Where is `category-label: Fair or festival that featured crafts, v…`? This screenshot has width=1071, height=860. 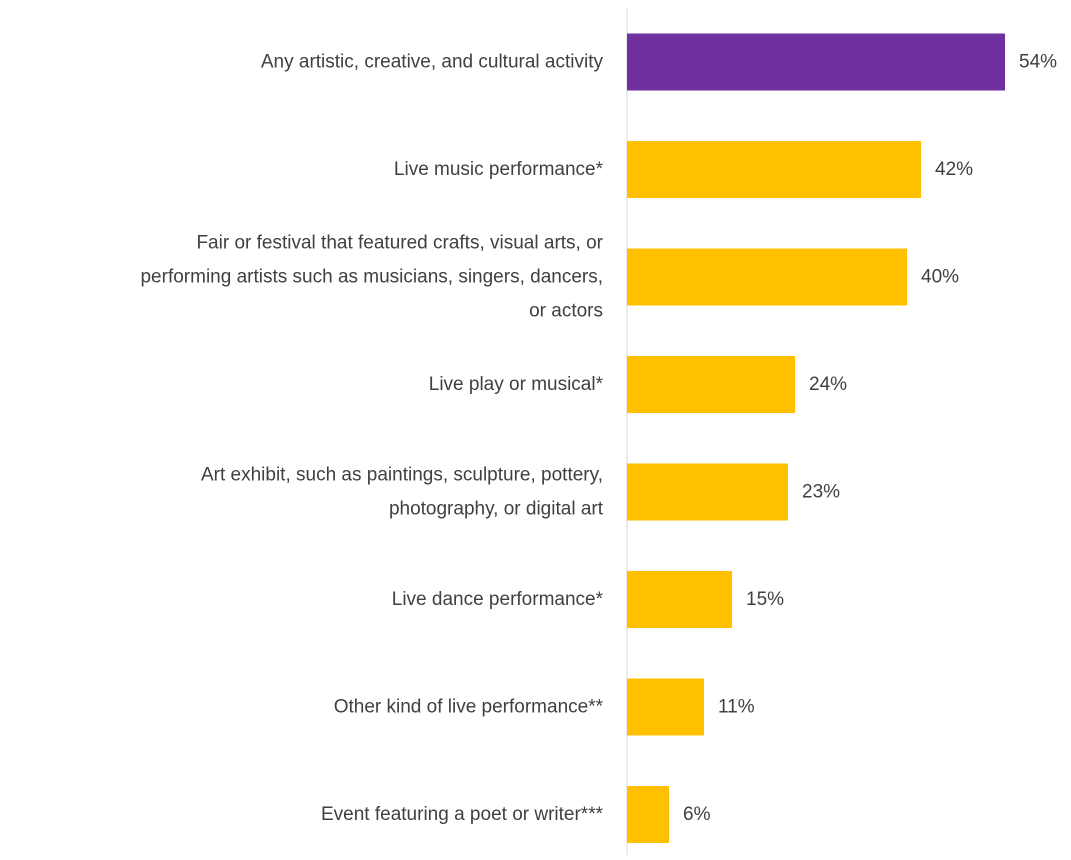 category-label: Fair or festival that featured crafts, v… is located at coordinates (399, 243).